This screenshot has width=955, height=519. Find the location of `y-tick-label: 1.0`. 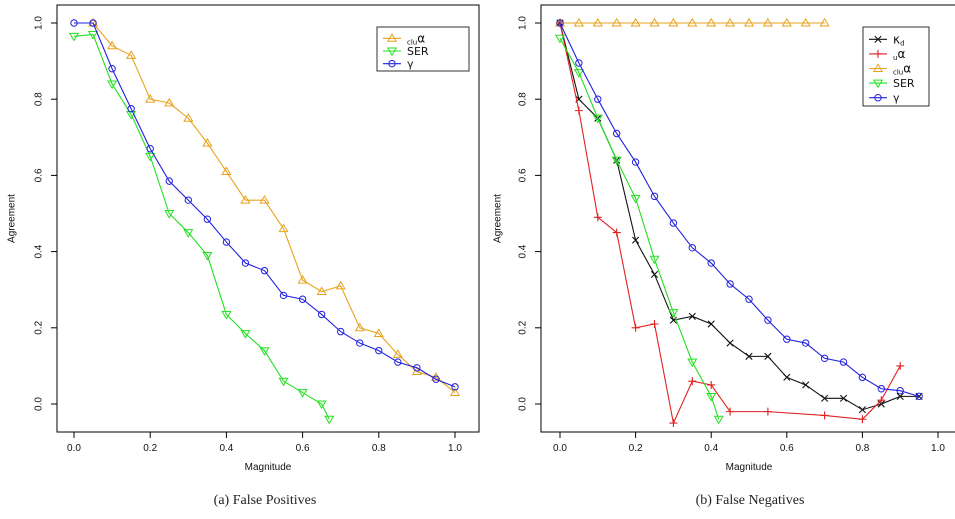

y-tick-label: 1.0 is located at coordinates (523, 23).